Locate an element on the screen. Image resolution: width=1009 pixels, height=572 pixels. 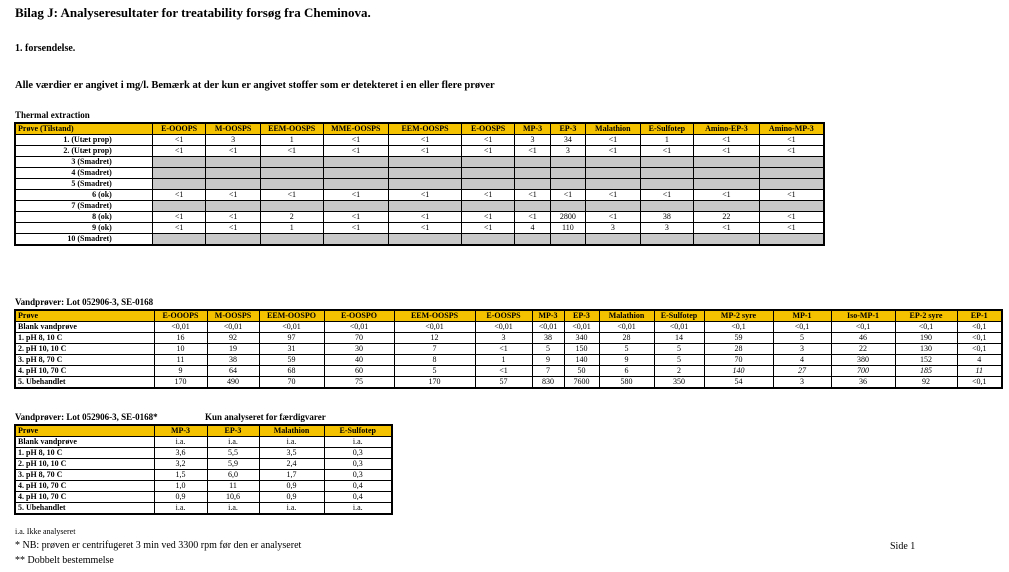
table-cell: 36 is located at coordinates (863, 382).